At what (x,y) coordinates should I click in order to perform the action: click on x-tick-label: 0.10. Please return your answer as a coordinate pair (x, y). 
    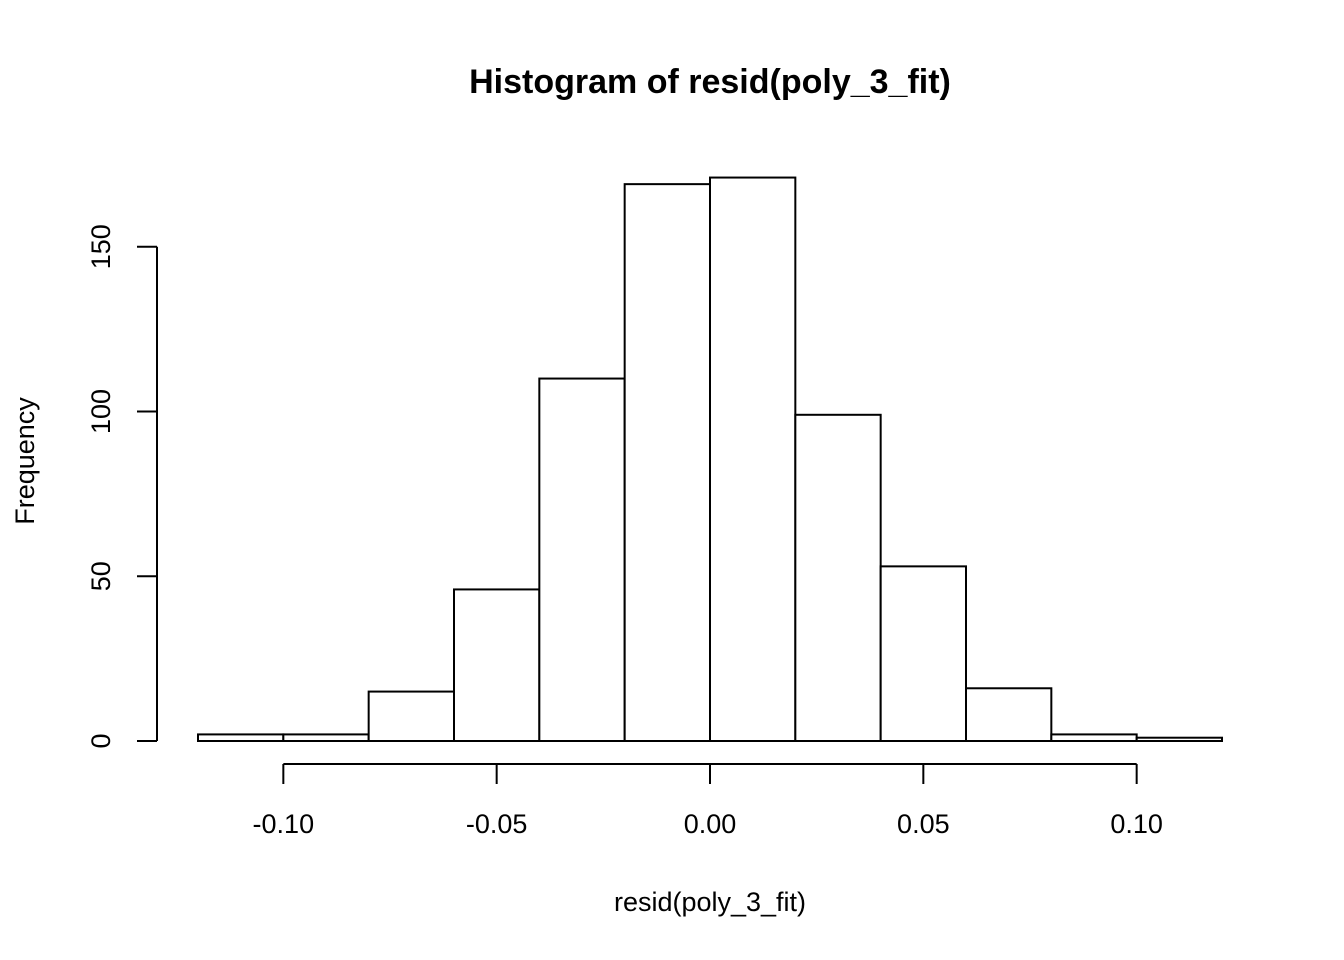
    Looking at the image, I should click on (1136, 824).